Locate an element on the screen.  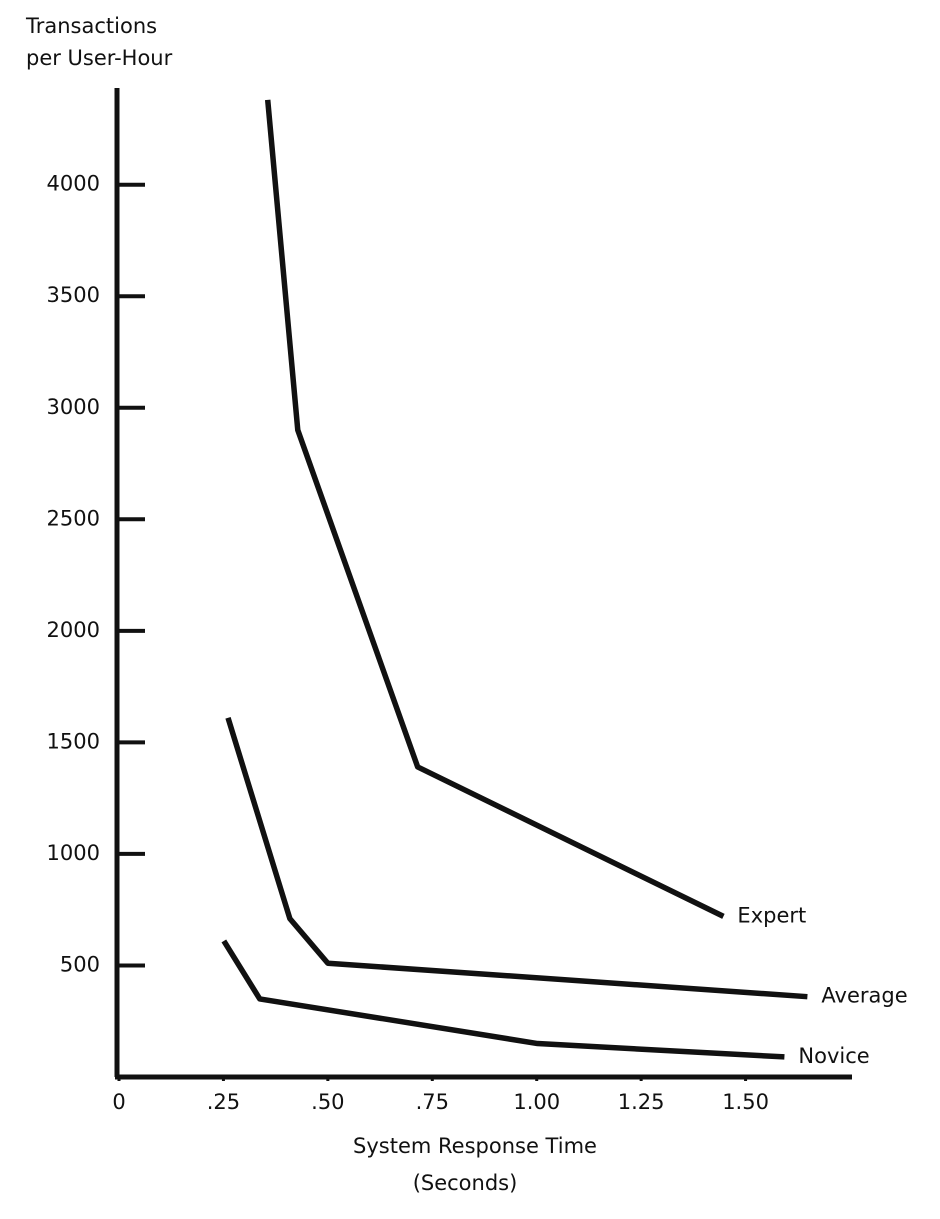
x-tick-label: 1.00 is located at coordinates (536, 1102).